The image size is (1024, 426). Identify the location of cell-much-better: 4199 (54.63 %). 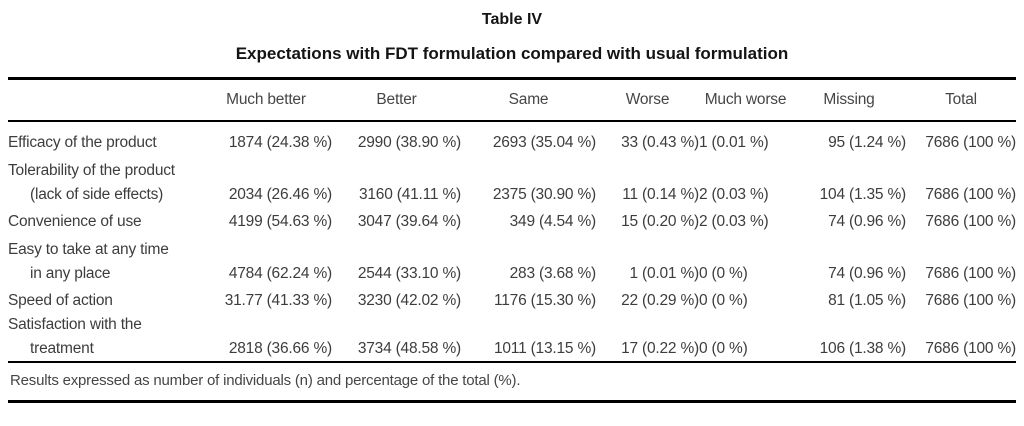
(280, 221).